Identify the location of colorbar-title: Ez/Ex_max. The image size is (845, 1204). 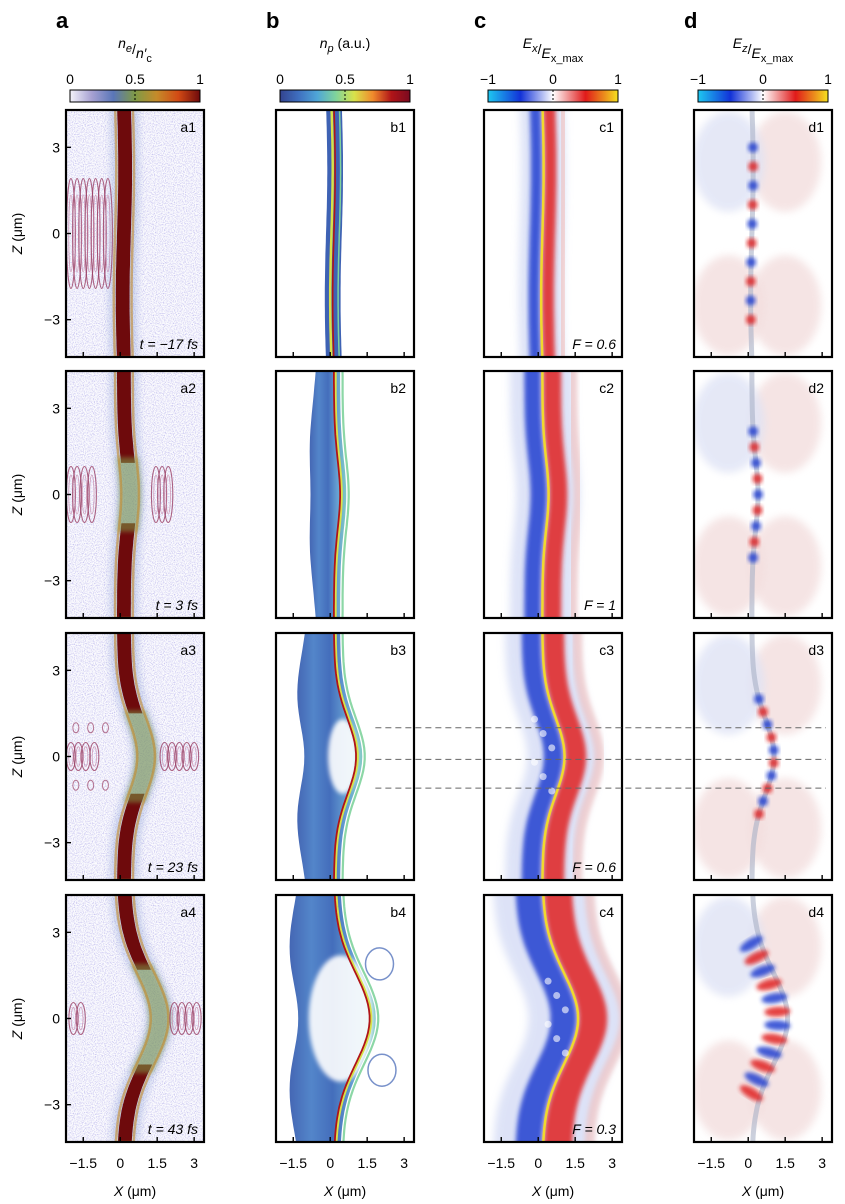
(763, 50).